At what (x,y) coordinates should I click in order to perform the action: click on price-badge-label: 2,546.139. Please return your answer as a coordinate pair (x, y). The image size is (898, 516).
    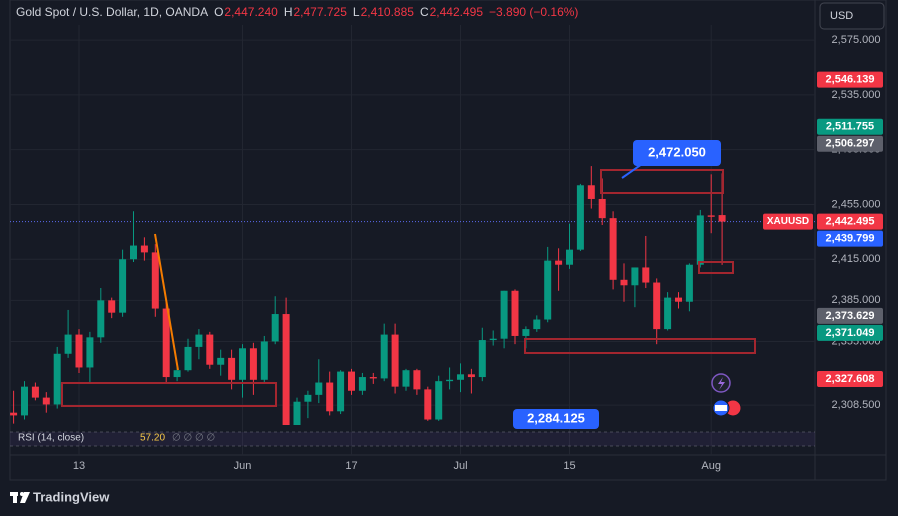
    Looking at the image, I should click on (850, 80).